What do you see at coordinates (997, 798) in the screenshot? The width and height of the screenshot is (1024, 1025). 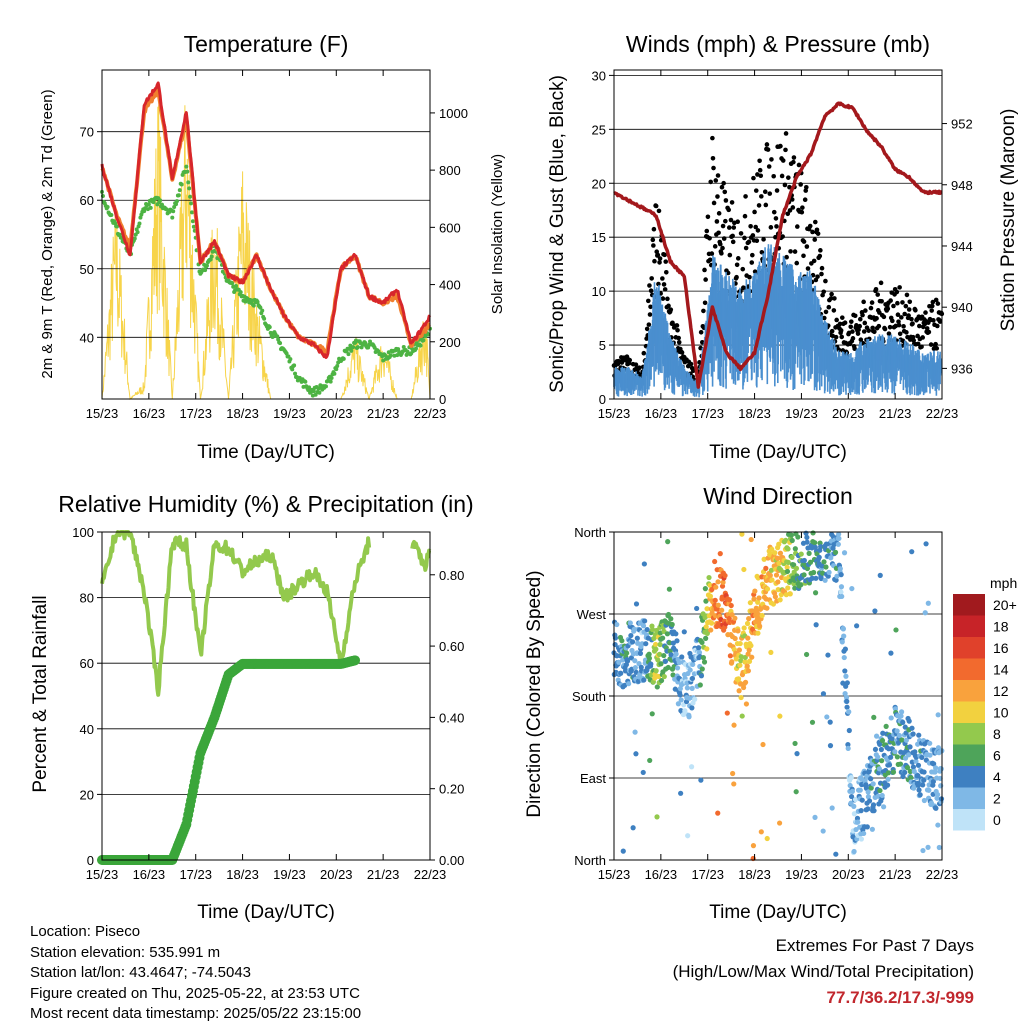 I see `legend-label: 2` at bounding box center [997, 798].